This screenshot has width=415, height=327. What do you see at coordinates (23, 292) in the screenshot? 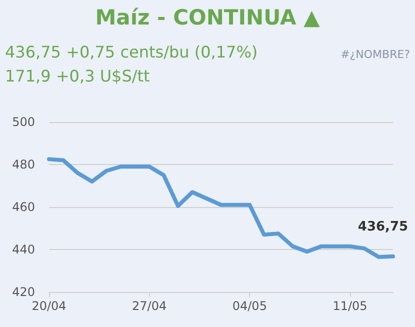
I see `y-tick-label: 420` at bounding box center [23, 292].